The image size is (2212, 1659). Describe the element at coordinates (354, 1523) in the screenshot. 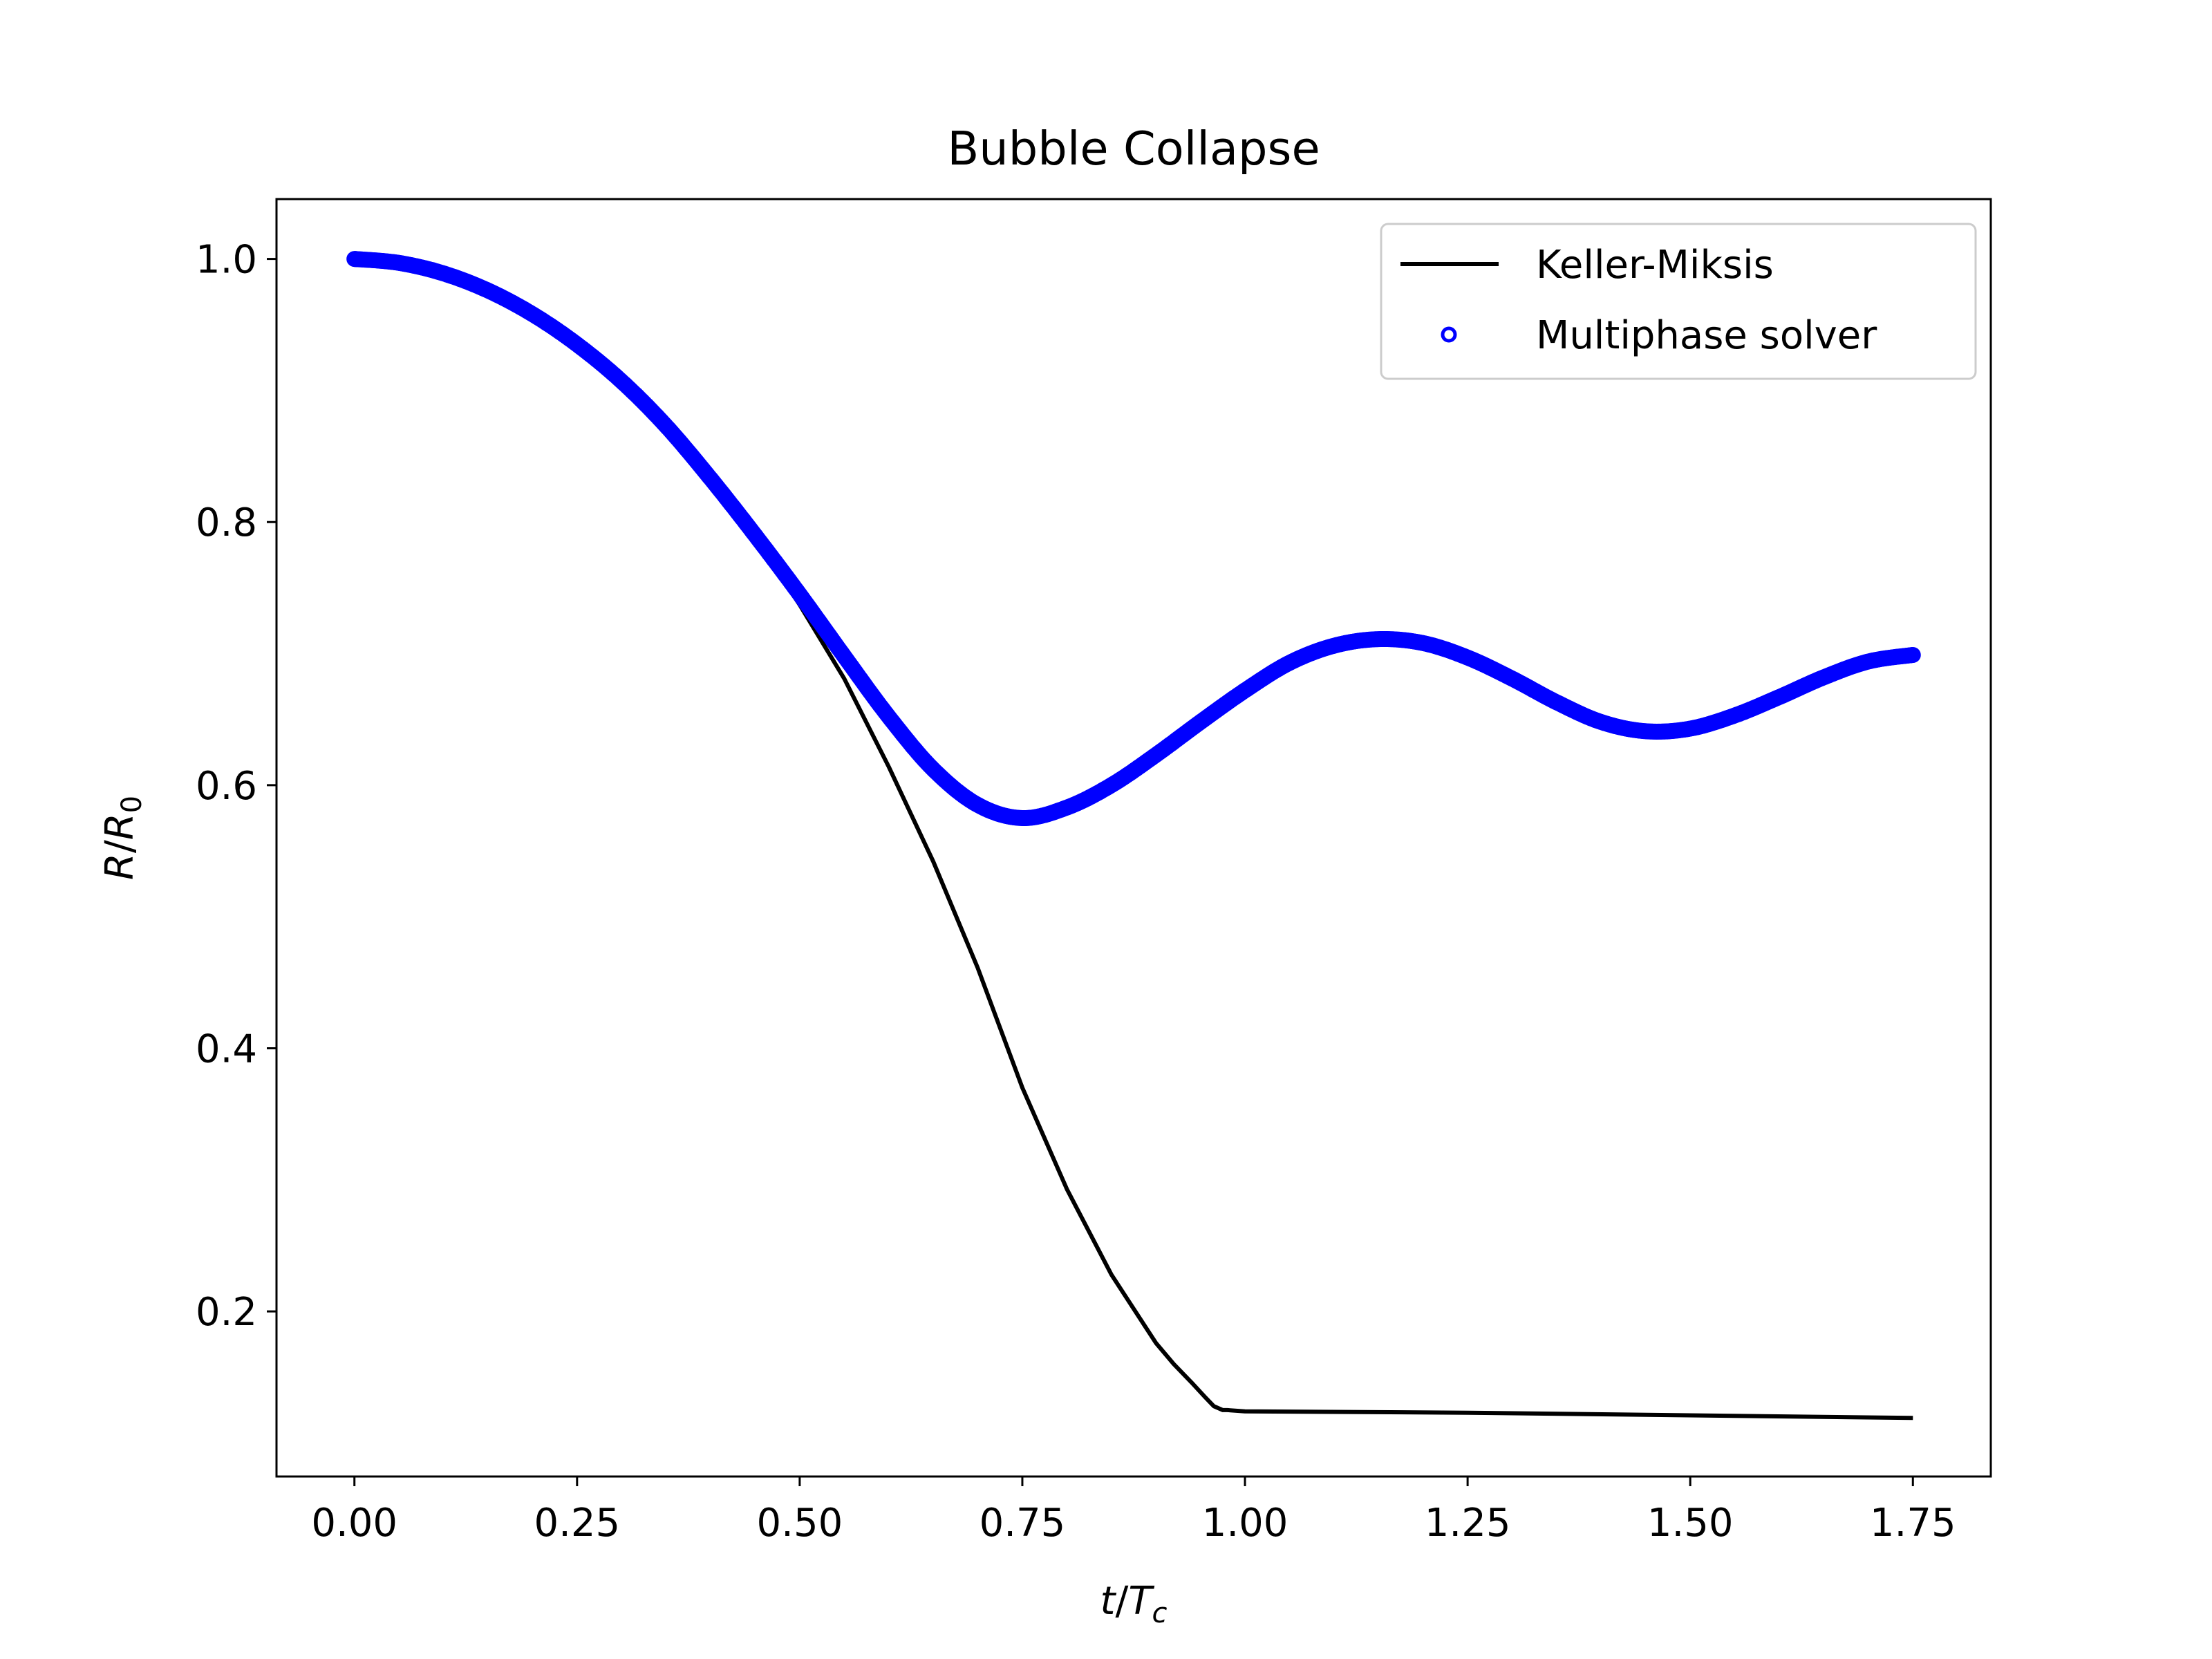

I see `x-tick-label: 0.00` at that location.